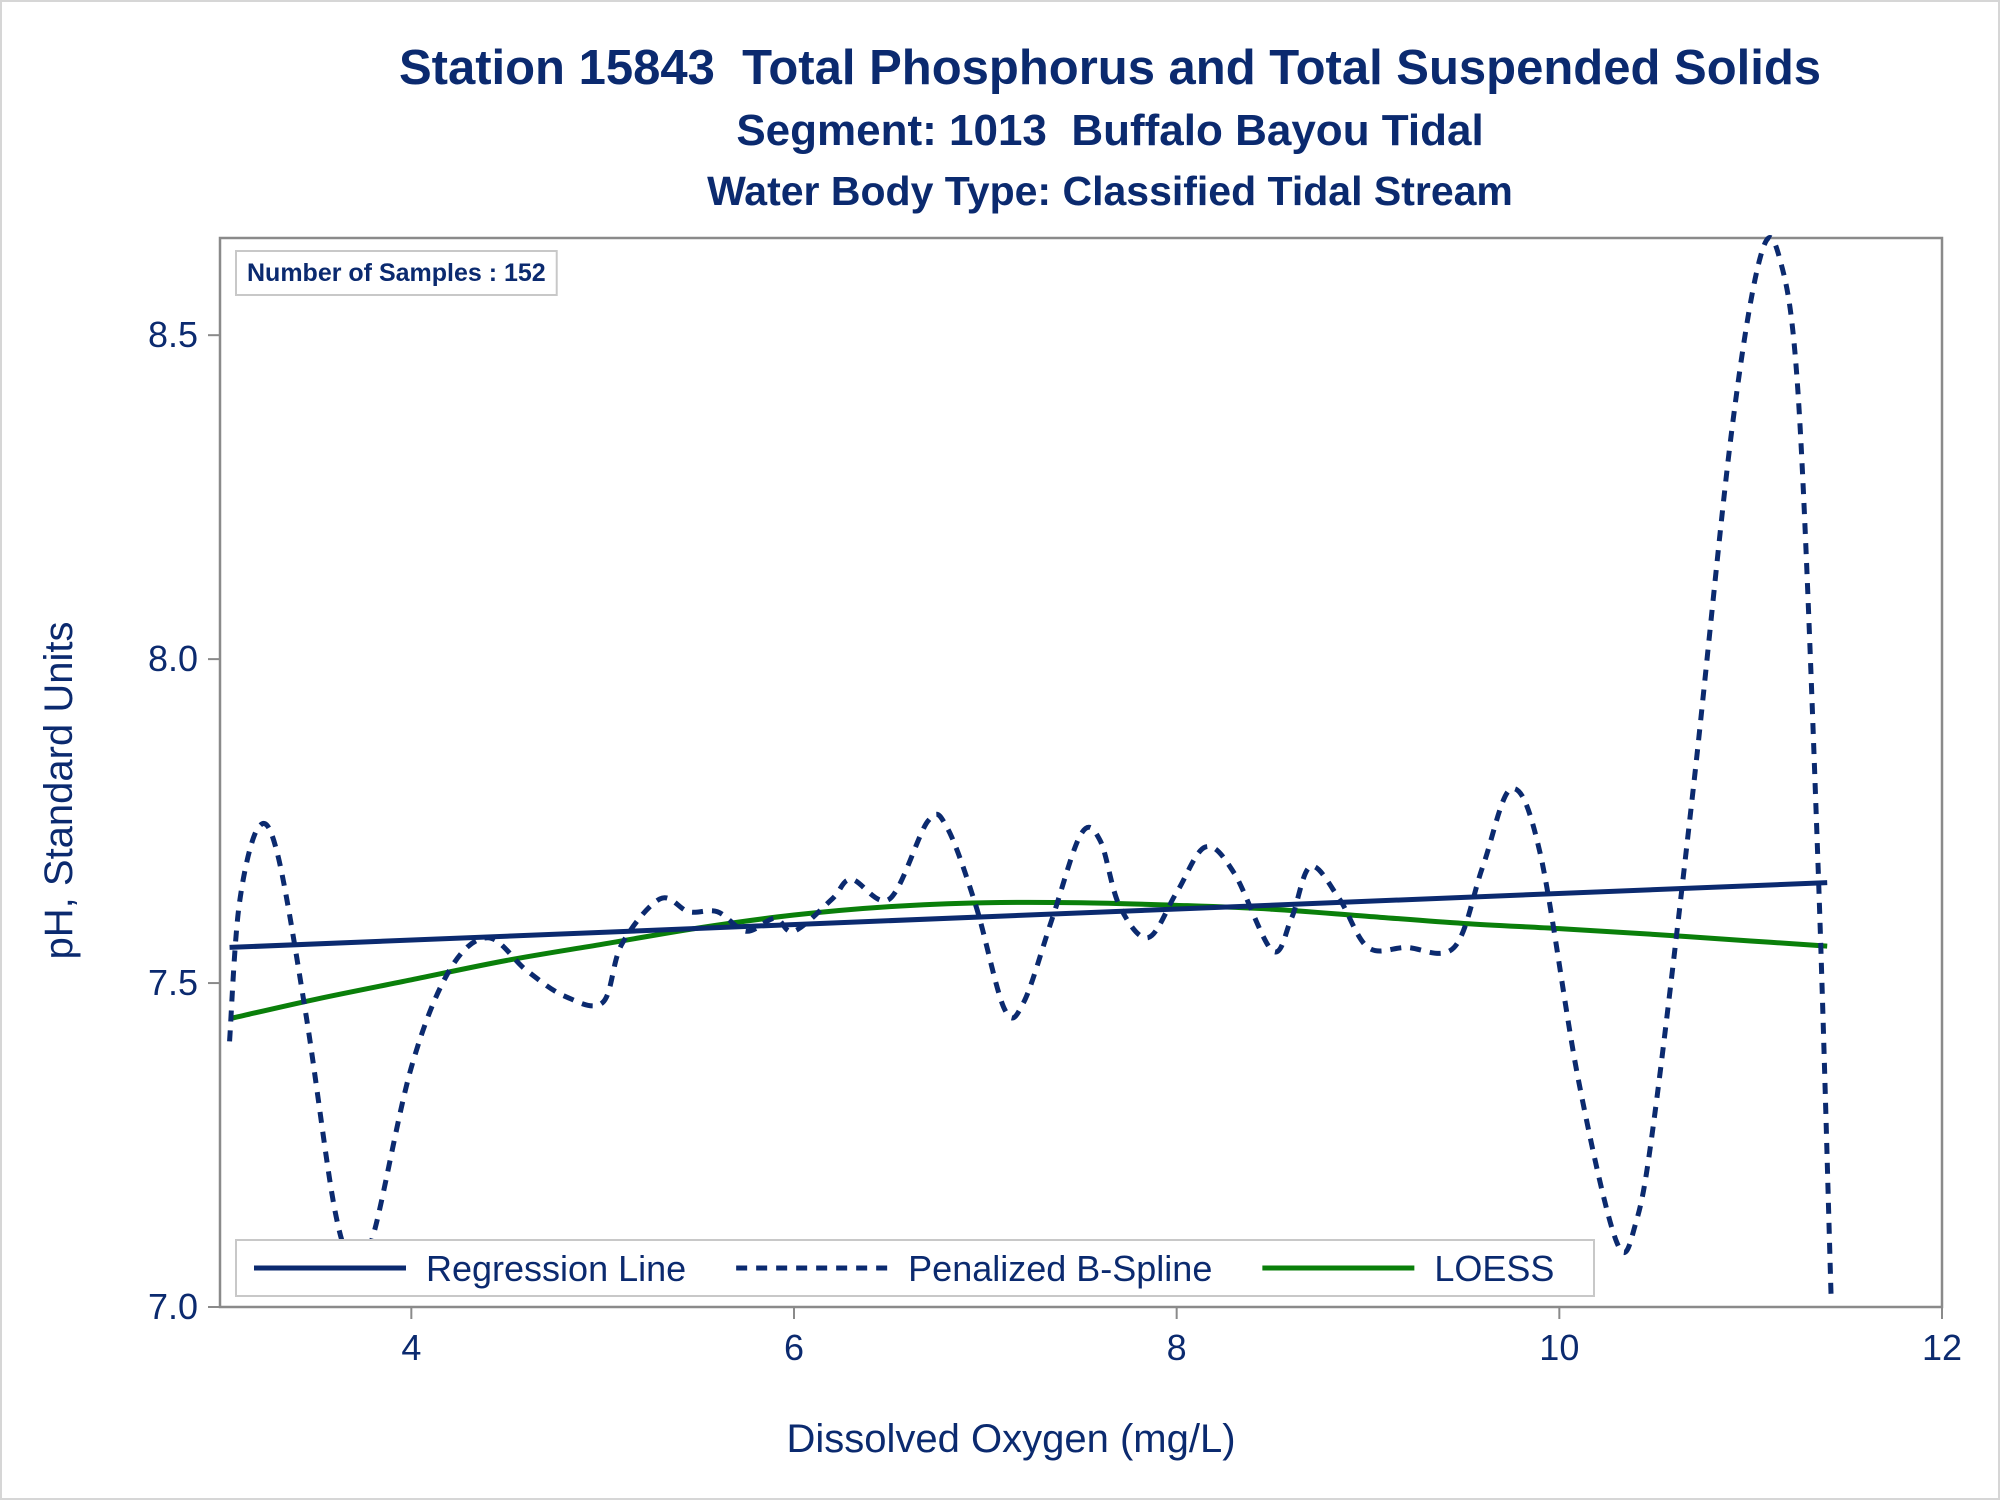 The width and height of the screenshot is (2000, 1500). I want to click on x-axis-label: Dissolved Oxygen (mg/L), so click(1010, 1439).